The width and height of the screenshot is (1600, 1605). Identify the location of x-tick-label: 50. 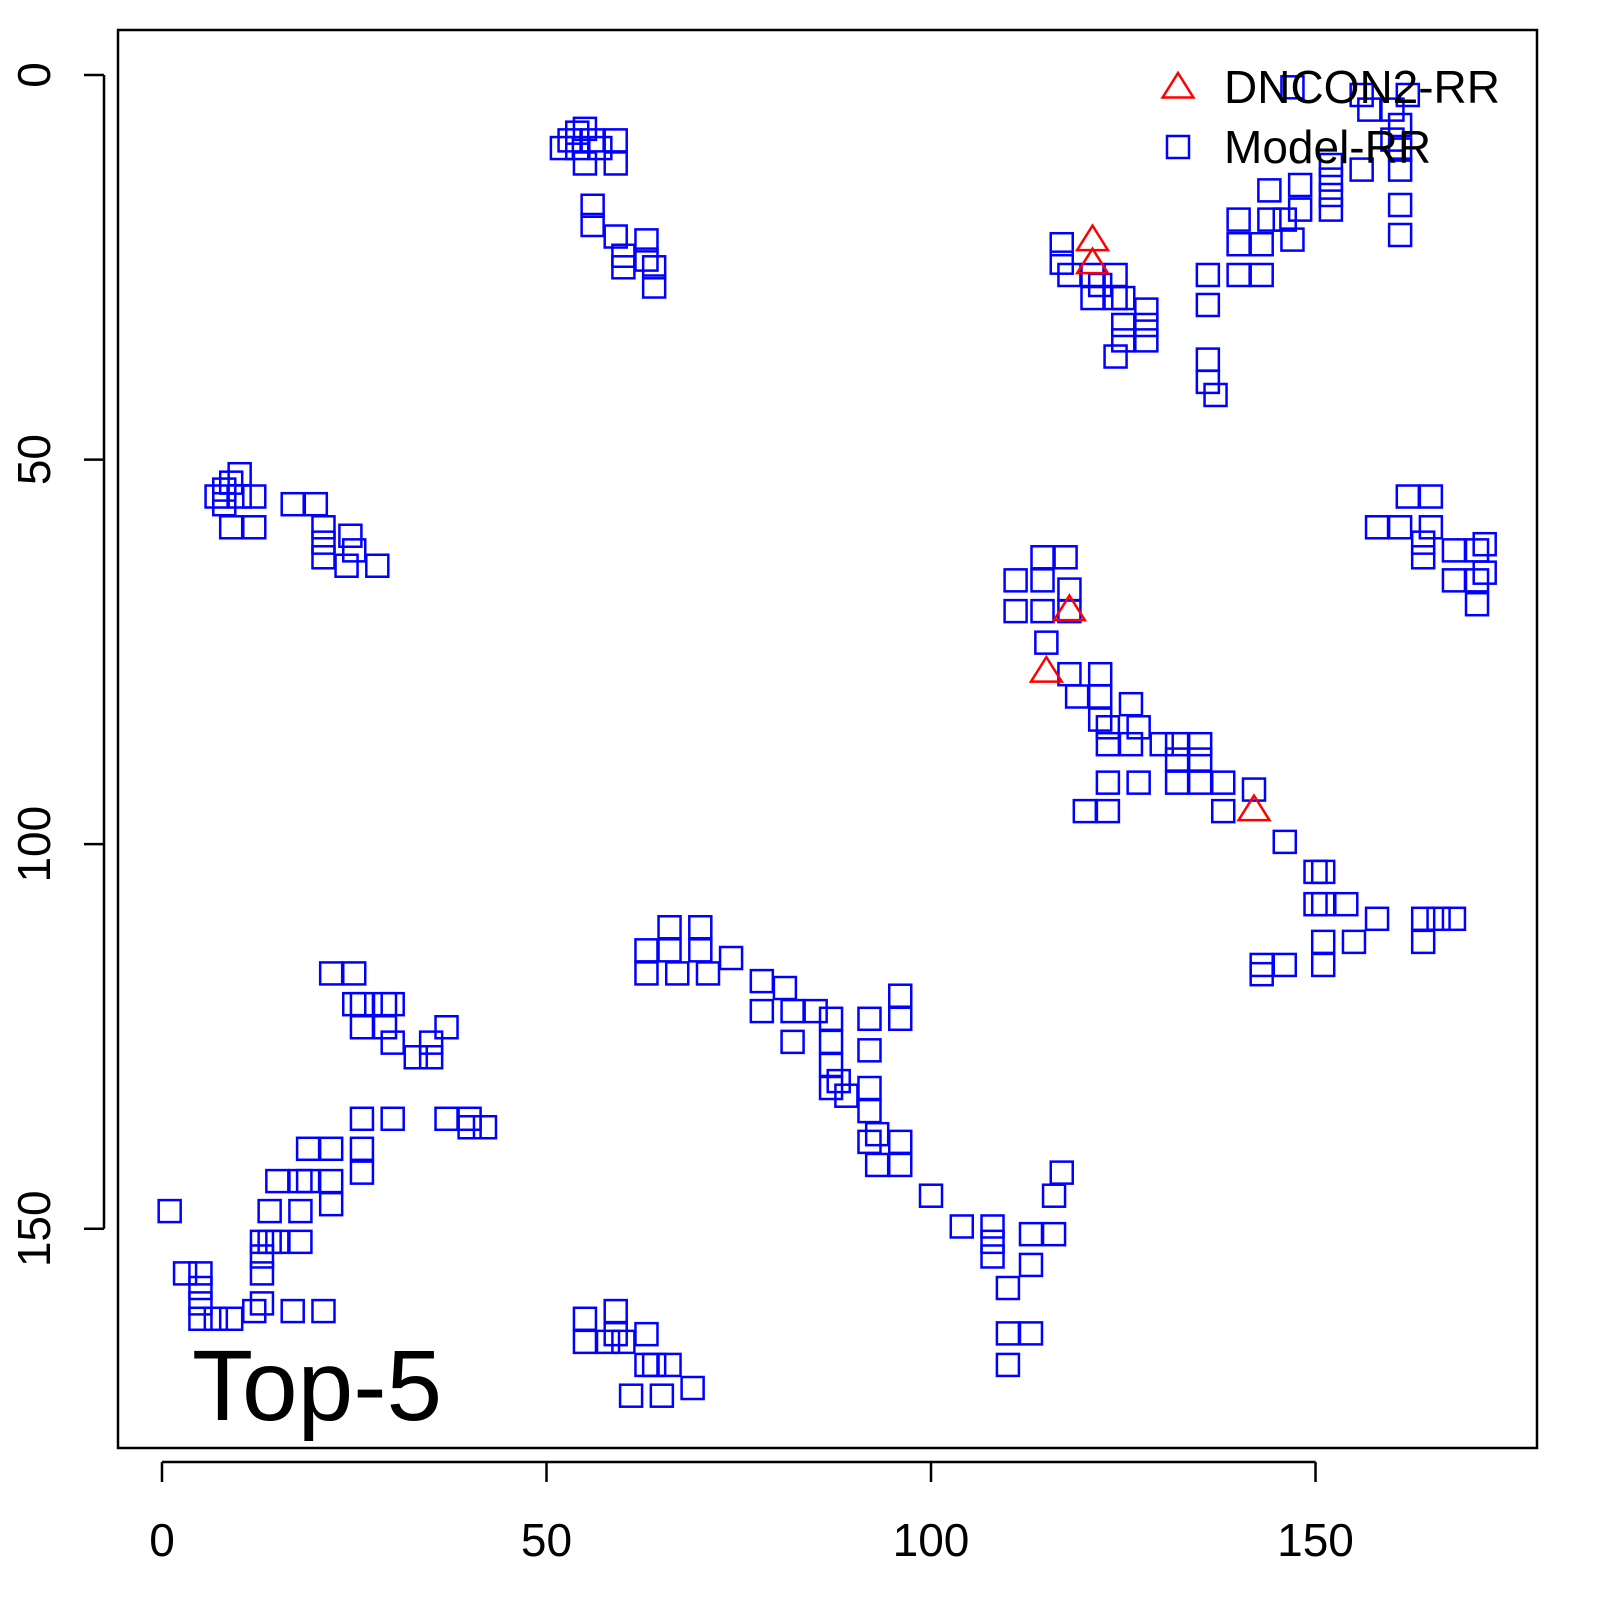
(546, 1540).